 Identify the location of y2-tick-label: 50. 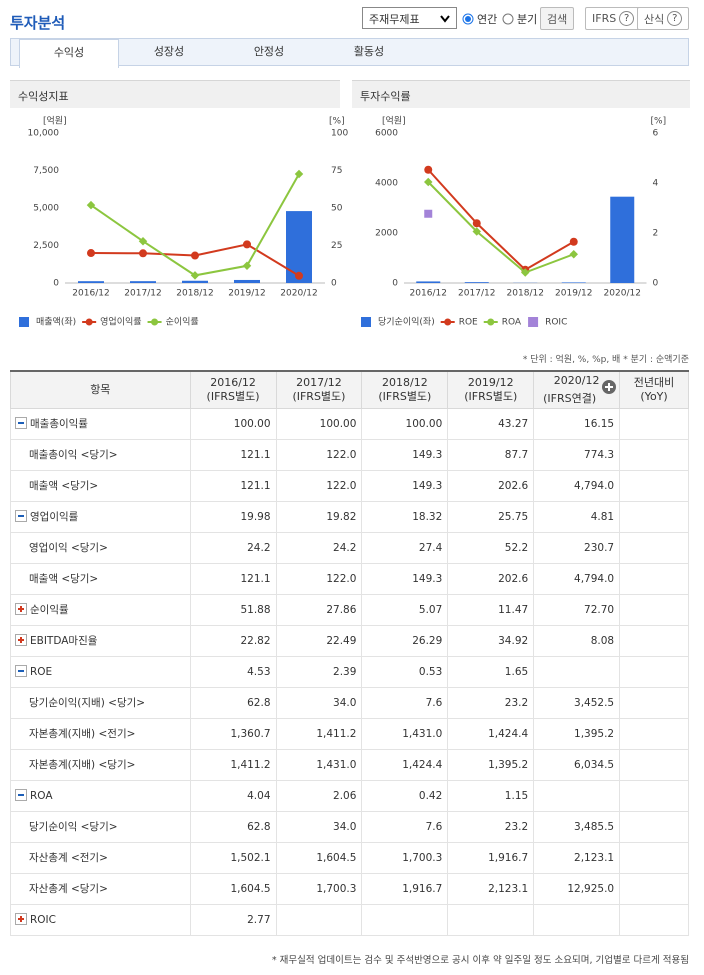
(337, 209).